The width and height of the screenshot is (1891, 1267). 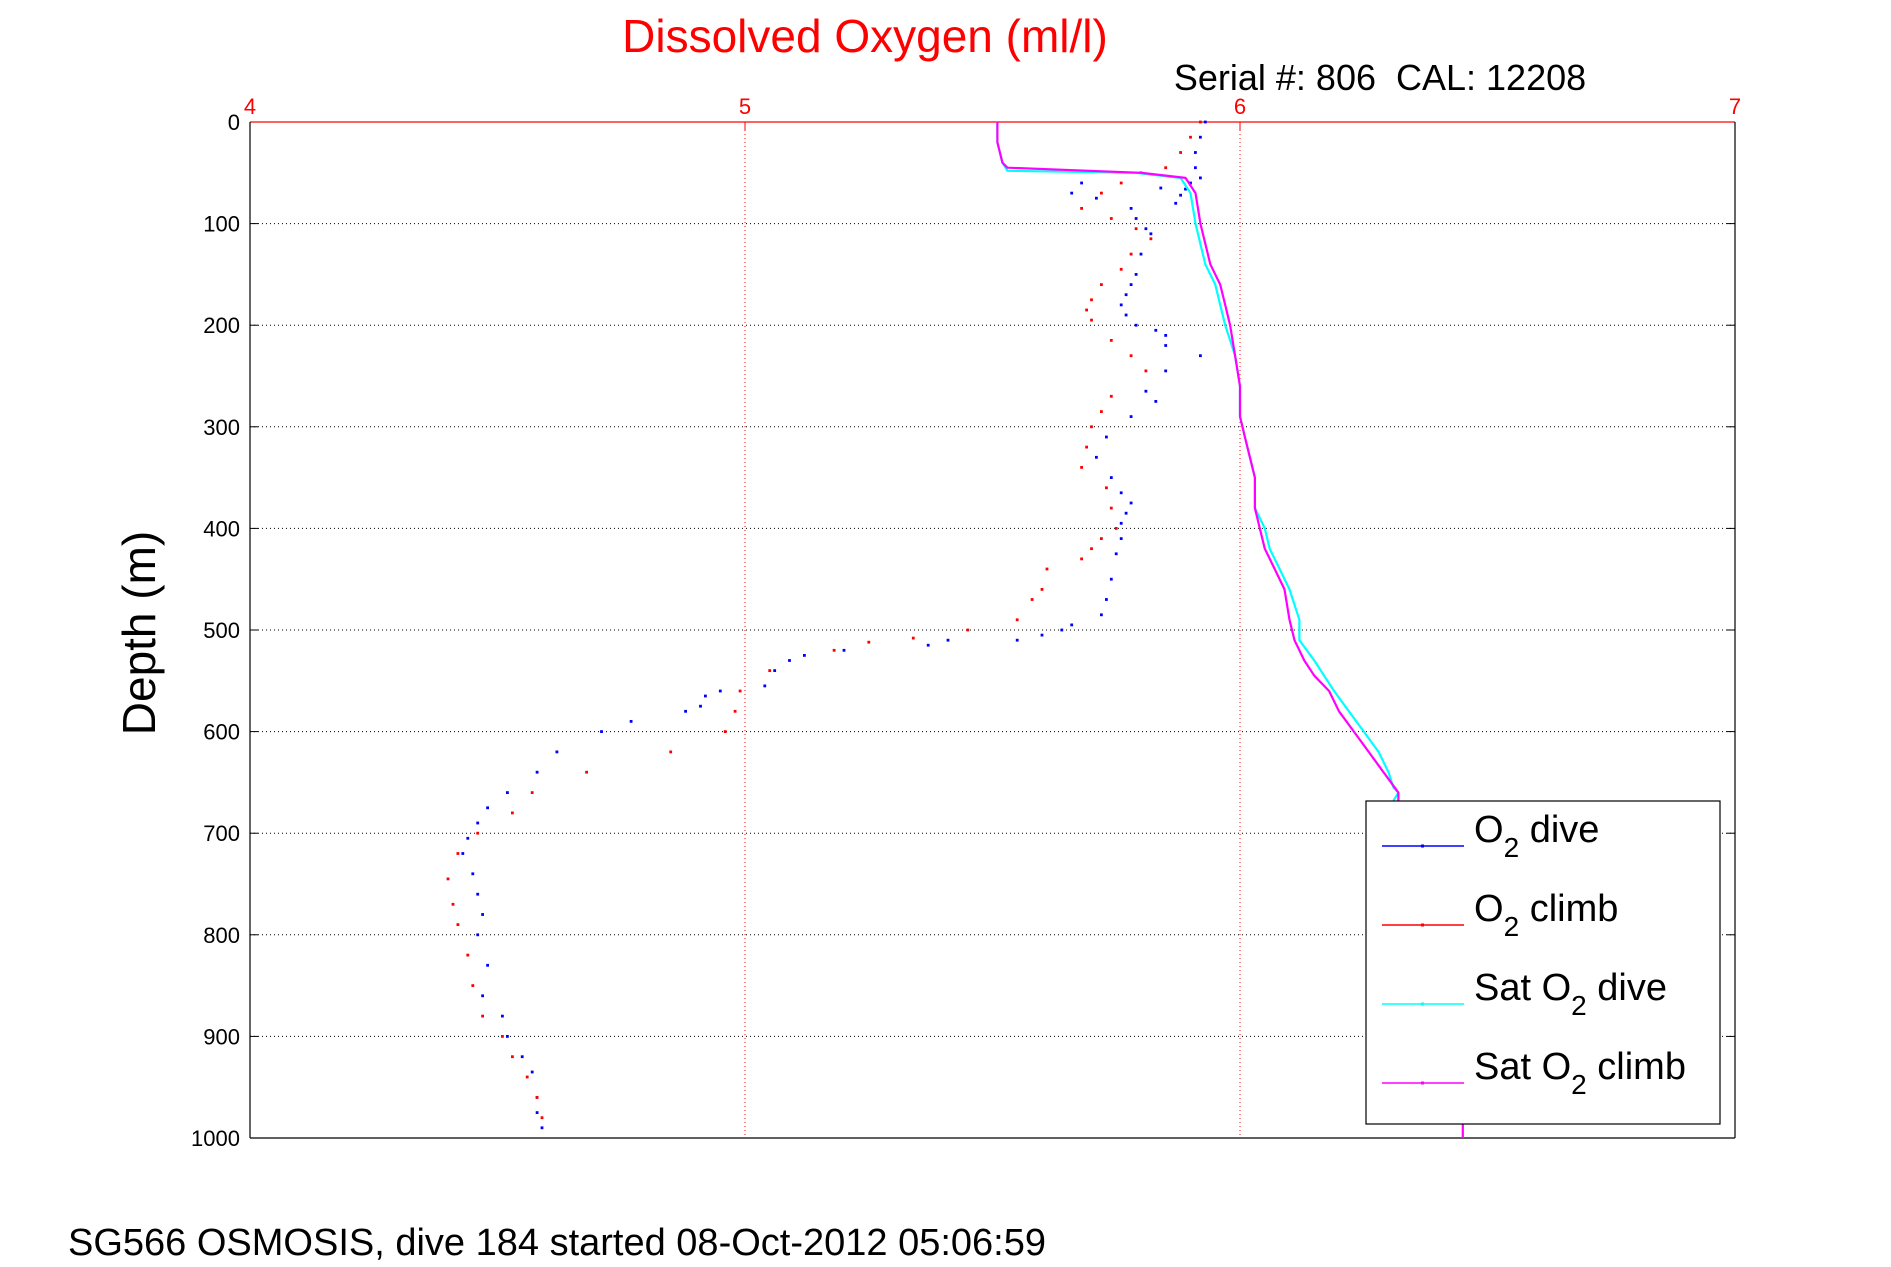 What do you see at coordinates (215, 1138) in the screenshot?
I see `y-tick-label: 1000` at bounding box center [215, 1138].